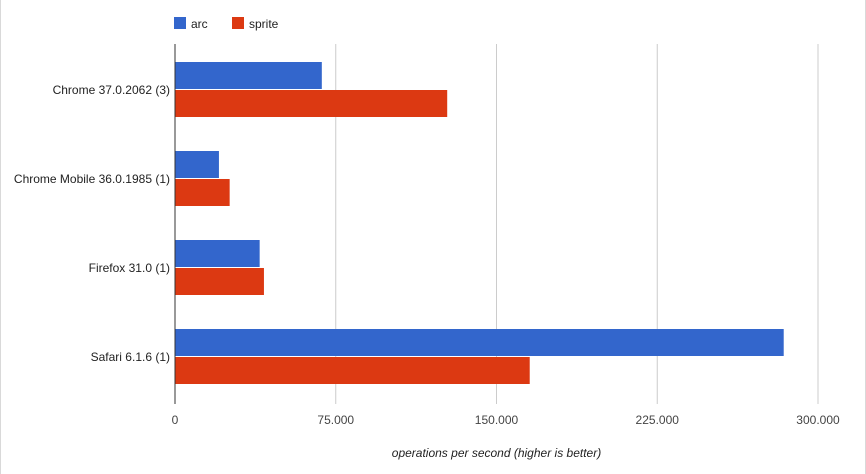 The height and width of the screenshot is (474, 866). I want to click on legend-swatch-sprite, so click(238, 23).